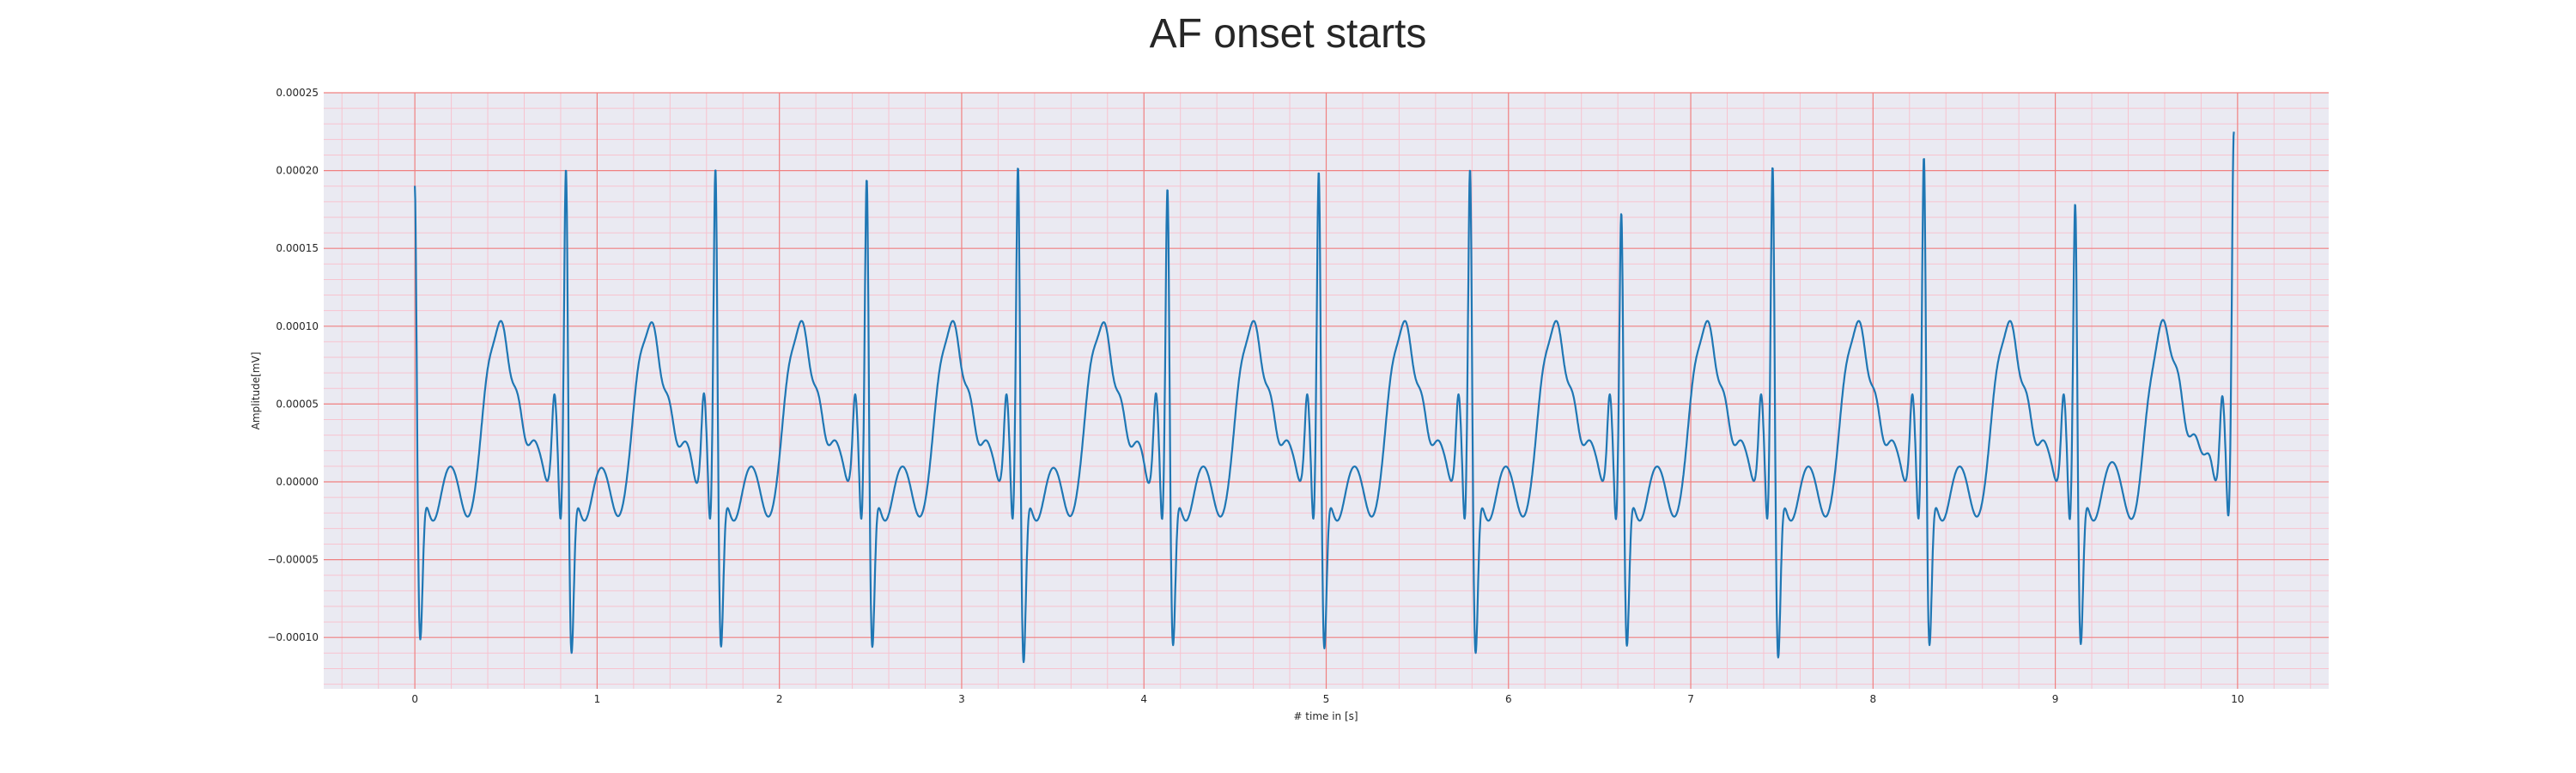  I want to click on x-tick-label: 4, so click(1144, 699).